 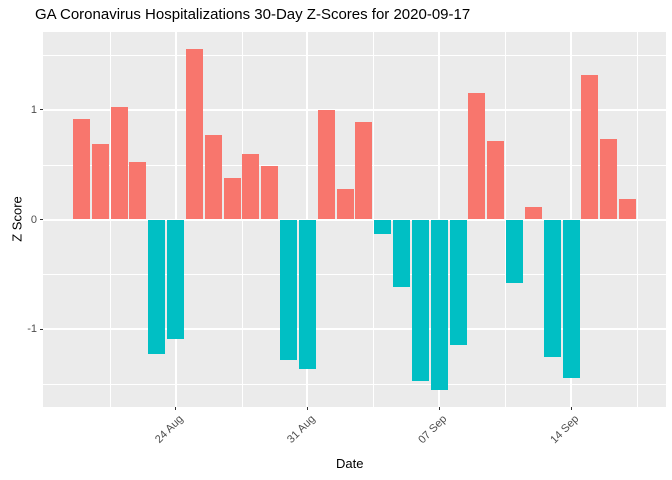 I want to click on y-tick-label: 0, so click(x=33, y=219).